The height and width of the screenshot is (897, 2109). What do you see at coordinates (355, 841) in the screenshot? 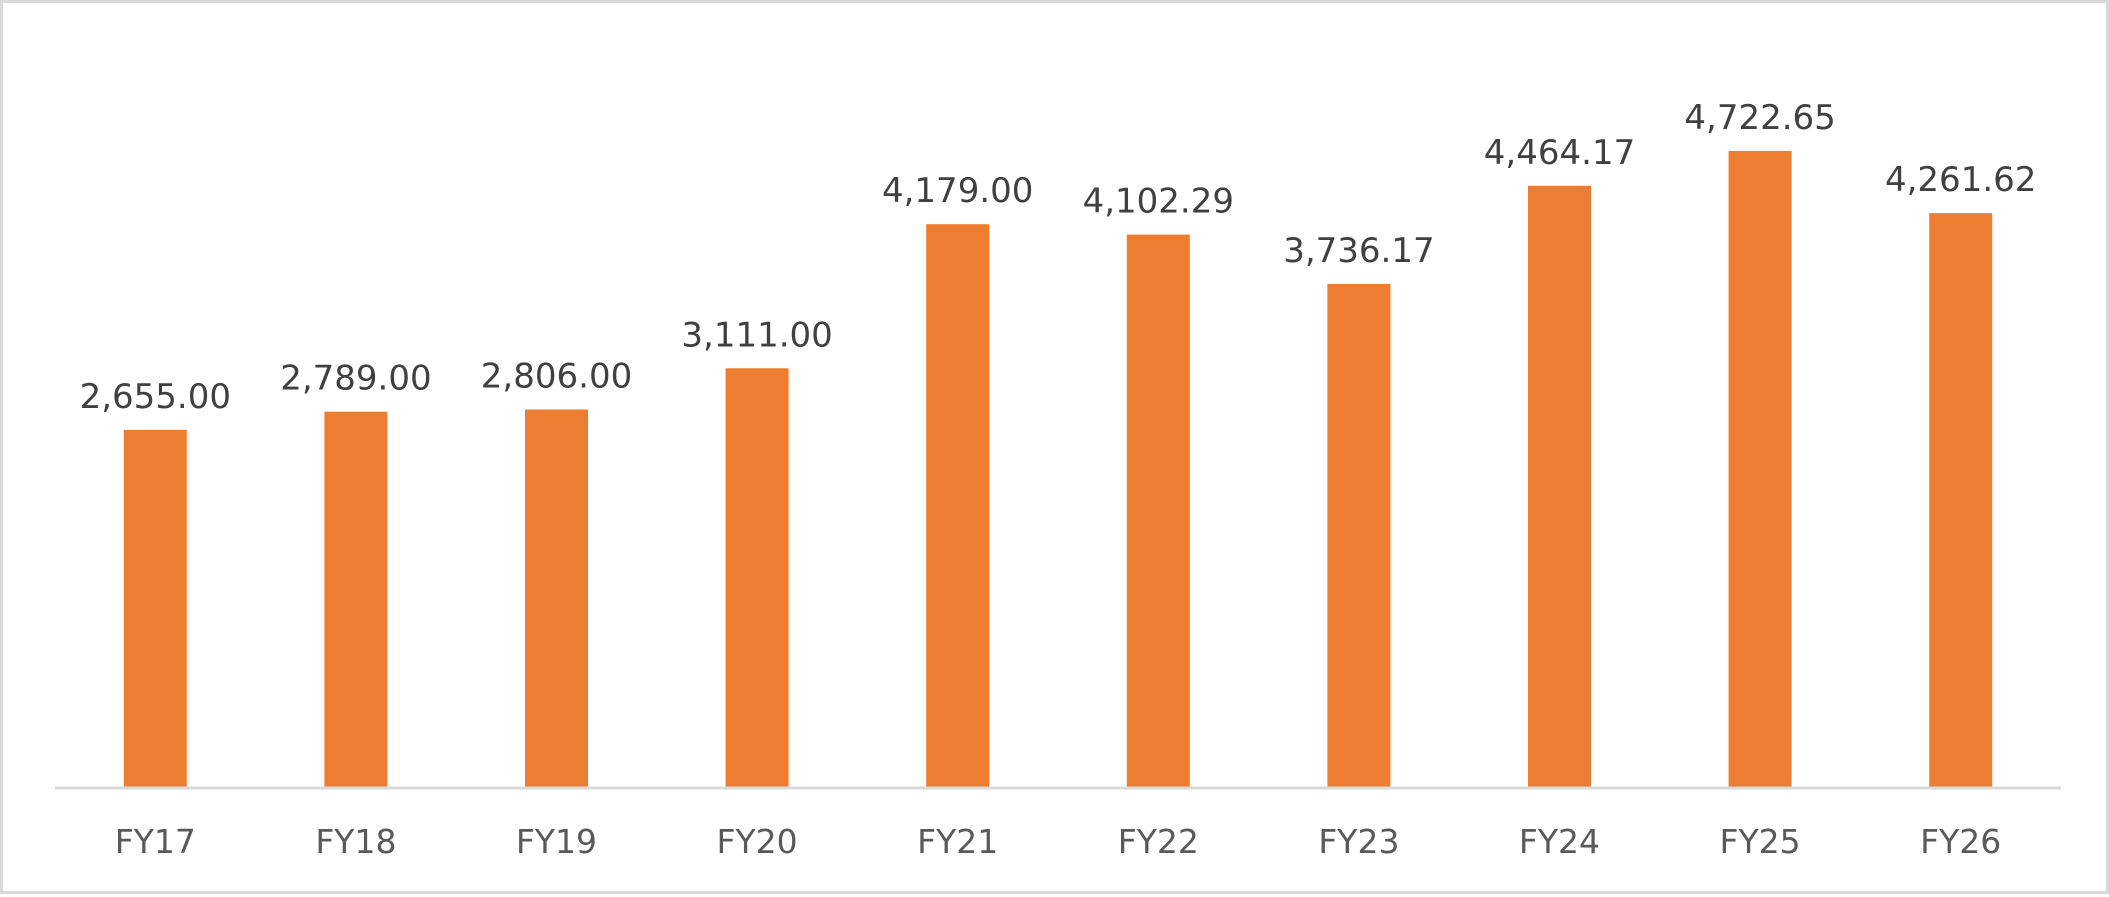
I see `x-tick-label-fy18: FY18` at bounding box center [355, 841].